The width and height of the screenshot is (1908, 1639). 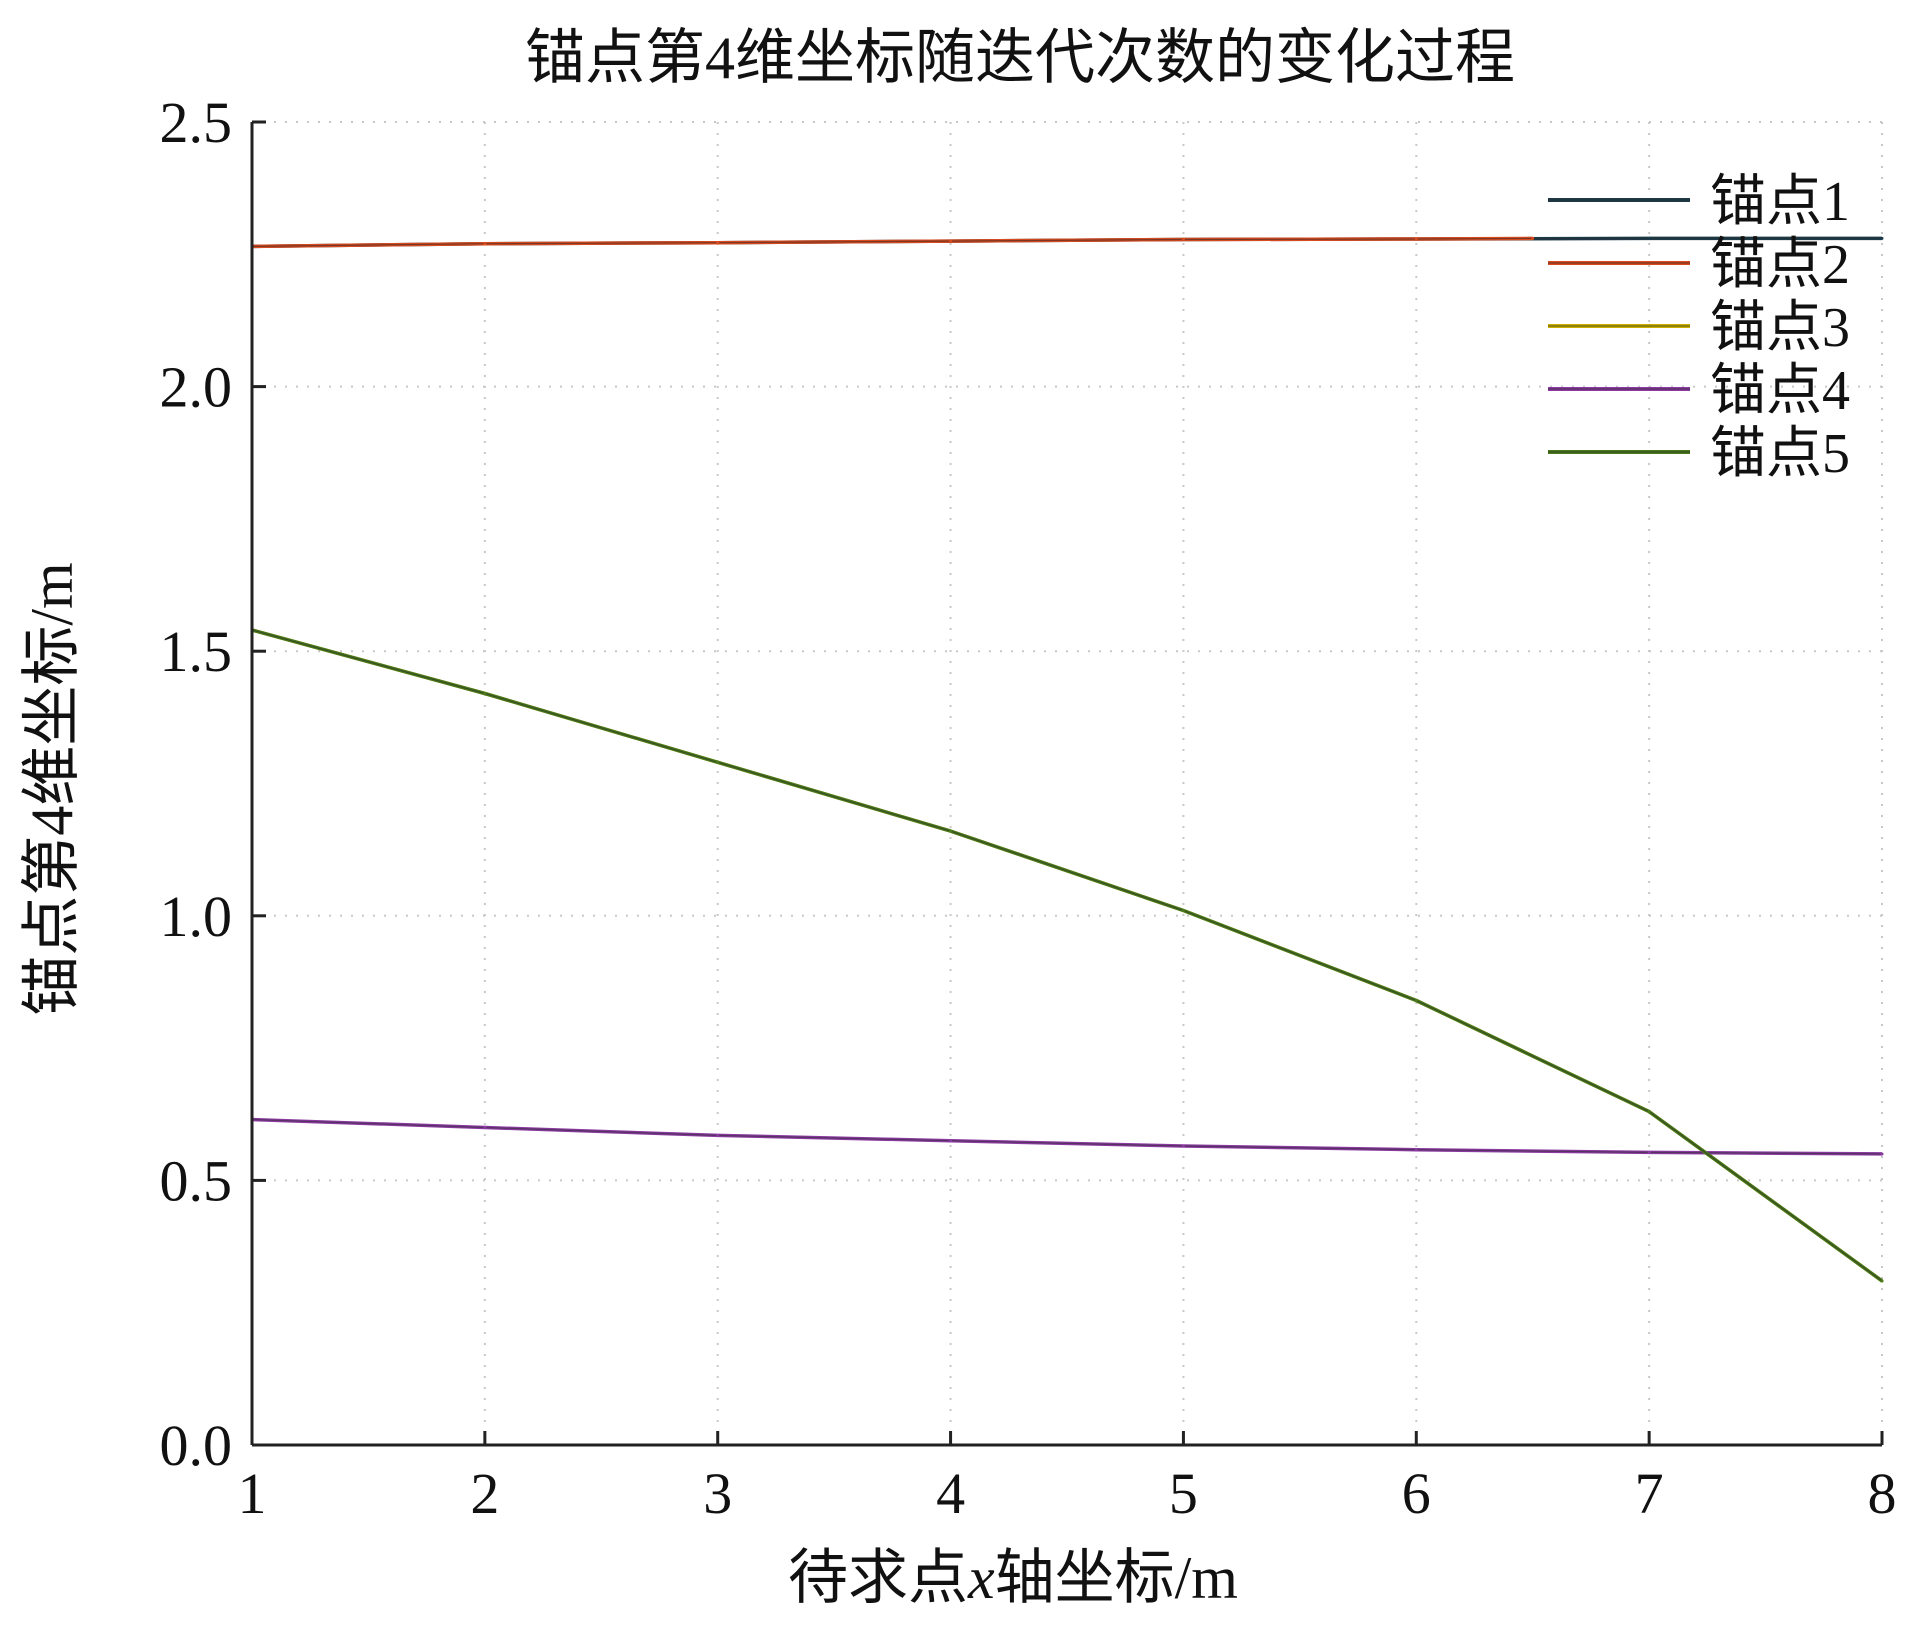 I want to click on legend-label-2: 锚点2, so click(x=1780, y=265).